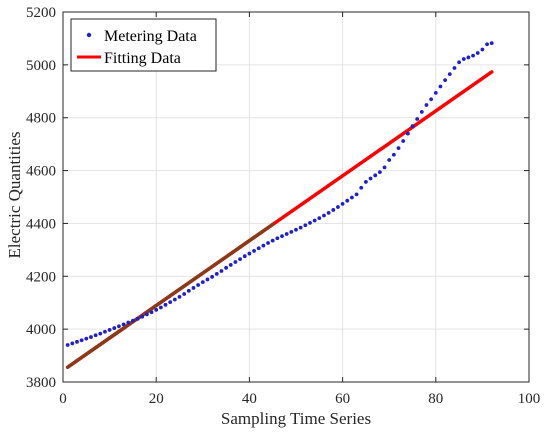 The image size is (550, 436). I want to click on y-tick-label: 4200, so click(41, 277).